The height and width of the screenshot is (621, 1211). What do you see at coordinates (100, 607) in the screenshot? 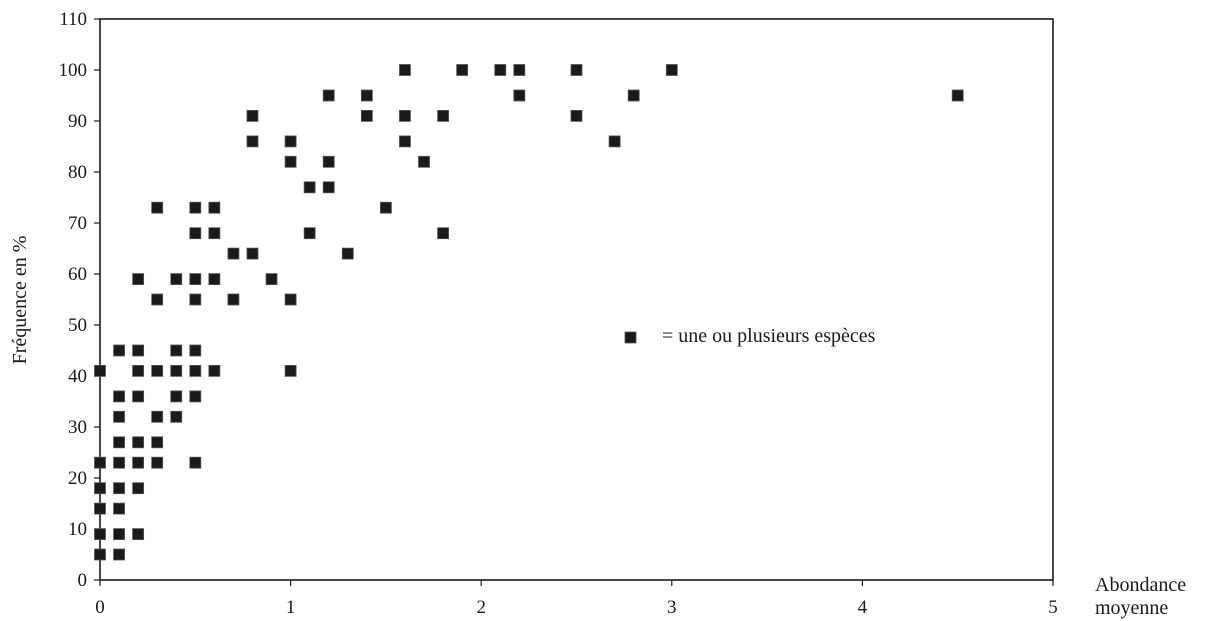
I see `x-tick-label: 0` at bounding box center [100, 607].